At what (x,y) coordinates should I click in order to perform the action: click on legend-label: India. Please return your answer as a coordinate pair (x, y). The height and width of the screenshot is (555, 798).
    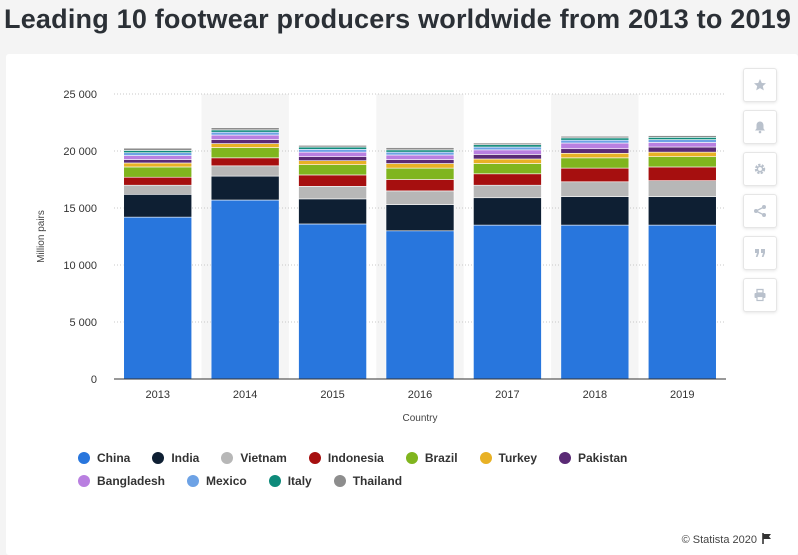
    Looking at the image, I should click on (185, 458).